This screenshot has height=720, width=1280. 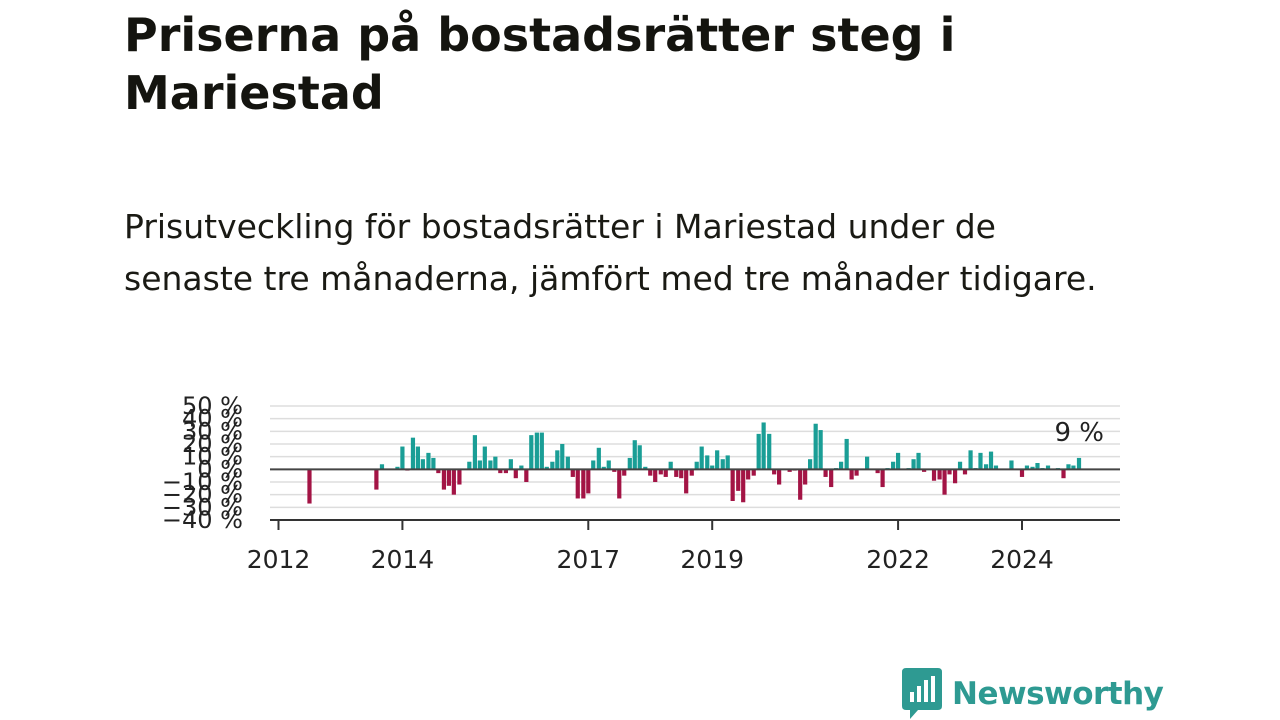 What do you see at coordinates (212, 431) in the screenshot?
I see `y-tick-label: 30 %` at bounding box center [212, 431].